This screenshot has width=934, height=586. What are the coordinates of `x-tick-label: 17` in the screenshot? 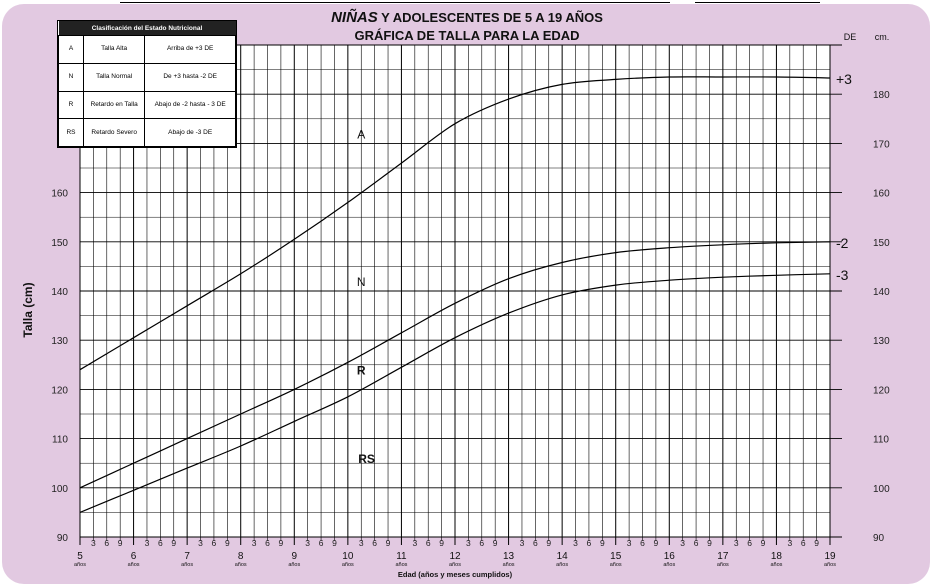 It's located at (723, 556).